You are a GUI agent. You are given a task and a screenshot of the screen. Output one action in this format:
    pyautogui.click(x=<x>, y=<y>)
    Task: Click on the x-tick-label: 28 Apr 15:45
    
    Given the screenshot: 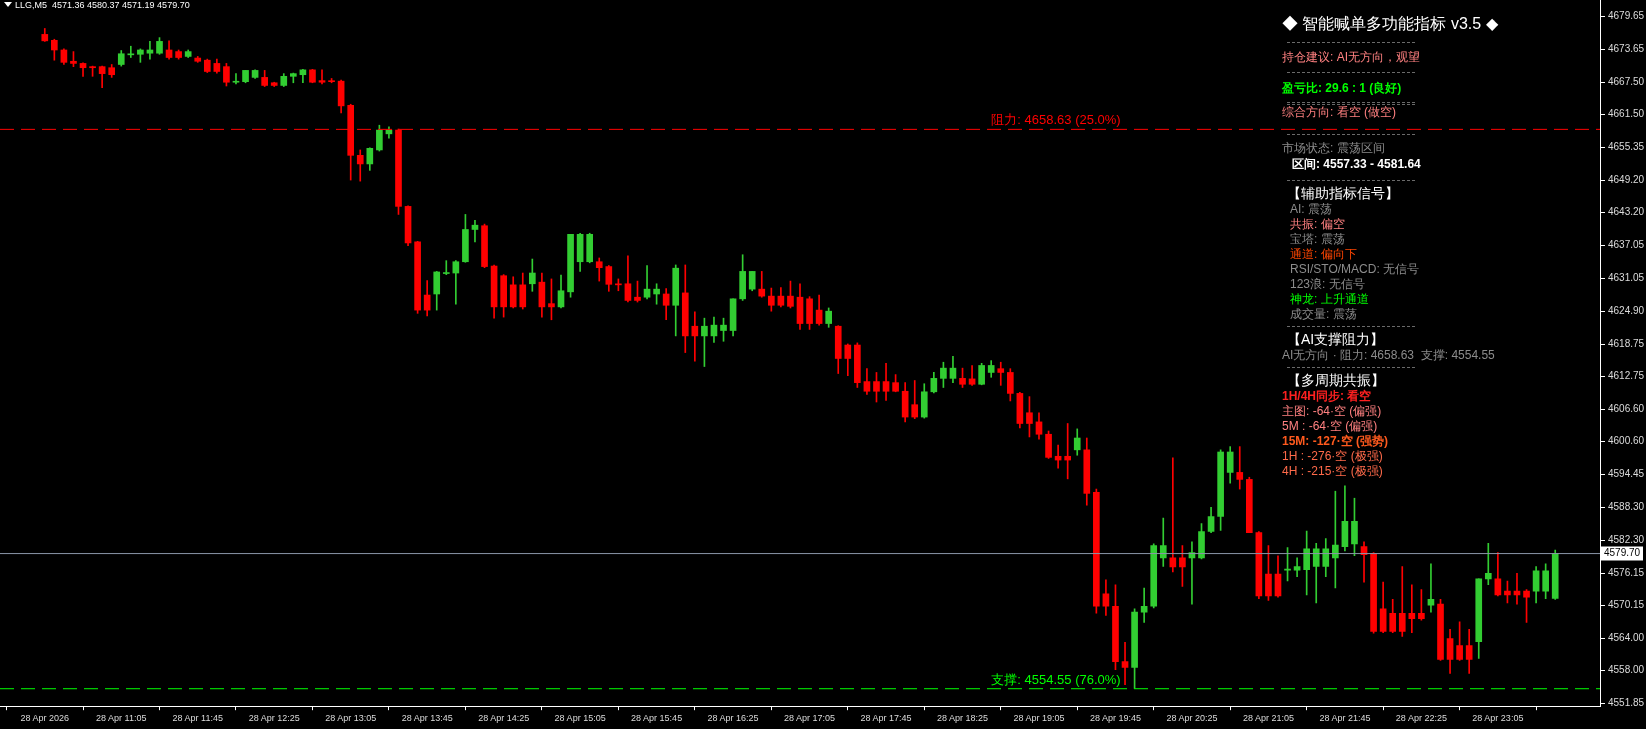 What is the action you would take?
    pyautogui.click(x=657, y=718)
    